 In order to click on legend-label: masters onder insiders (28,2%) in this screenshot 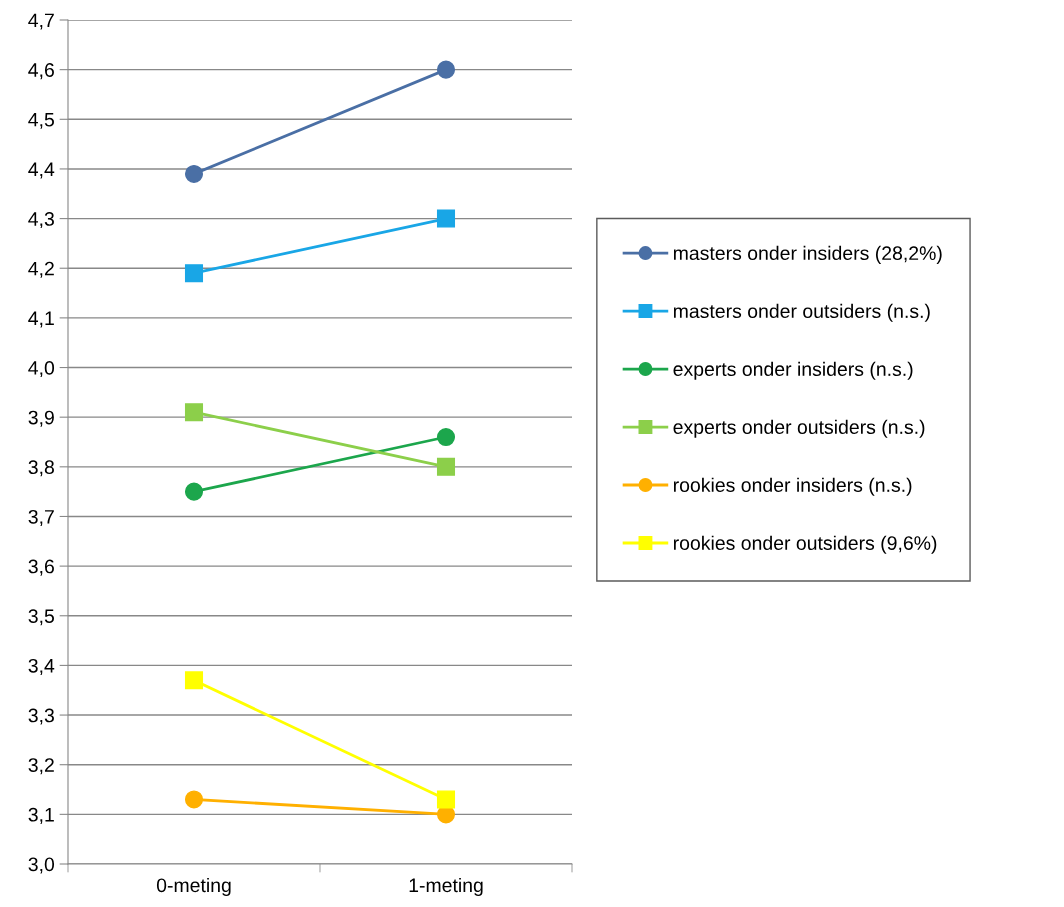, I will do `click(807, 254)`.